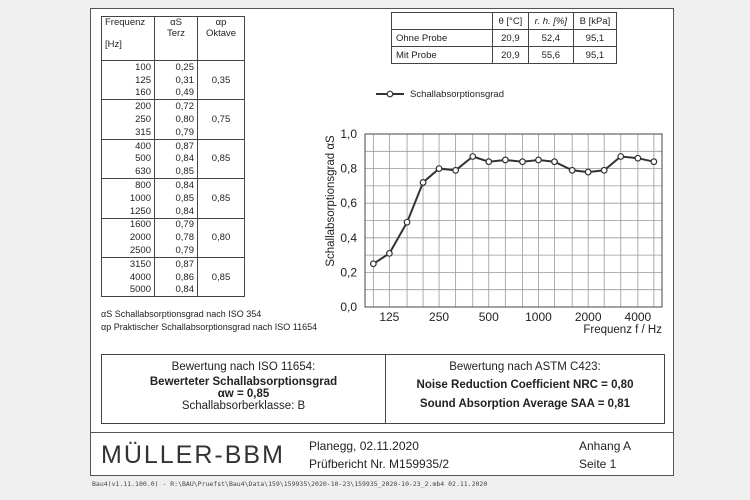 This screenshot has height=500, width=750. What do you see at coordinates (128, 119) in the screenshot?
I see `freq-cell: 250` at bounding box center [128, 119].